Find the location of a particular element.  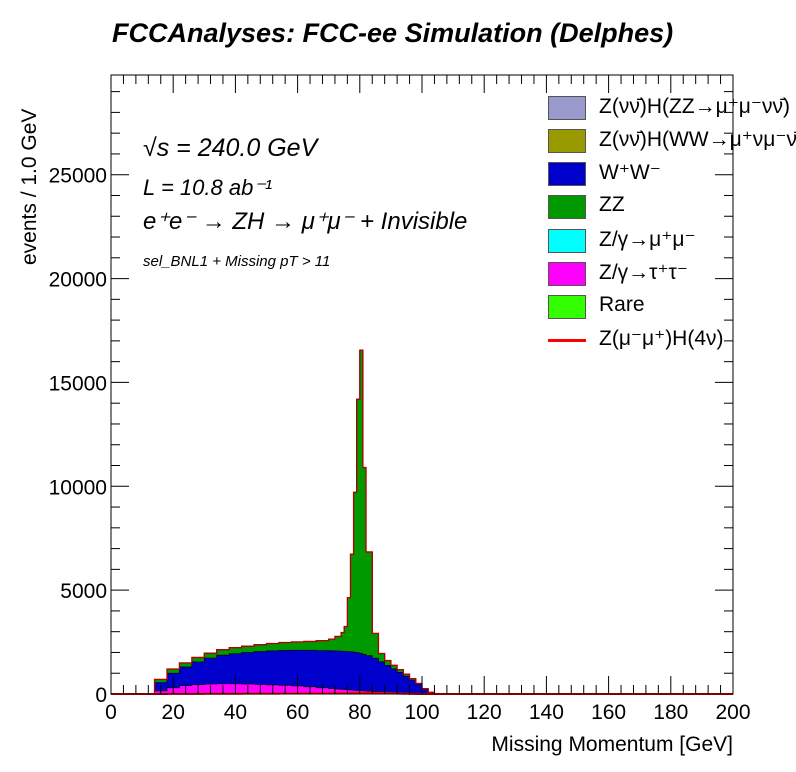

x-tick-label: 0 is located at coordinates (111, 712).